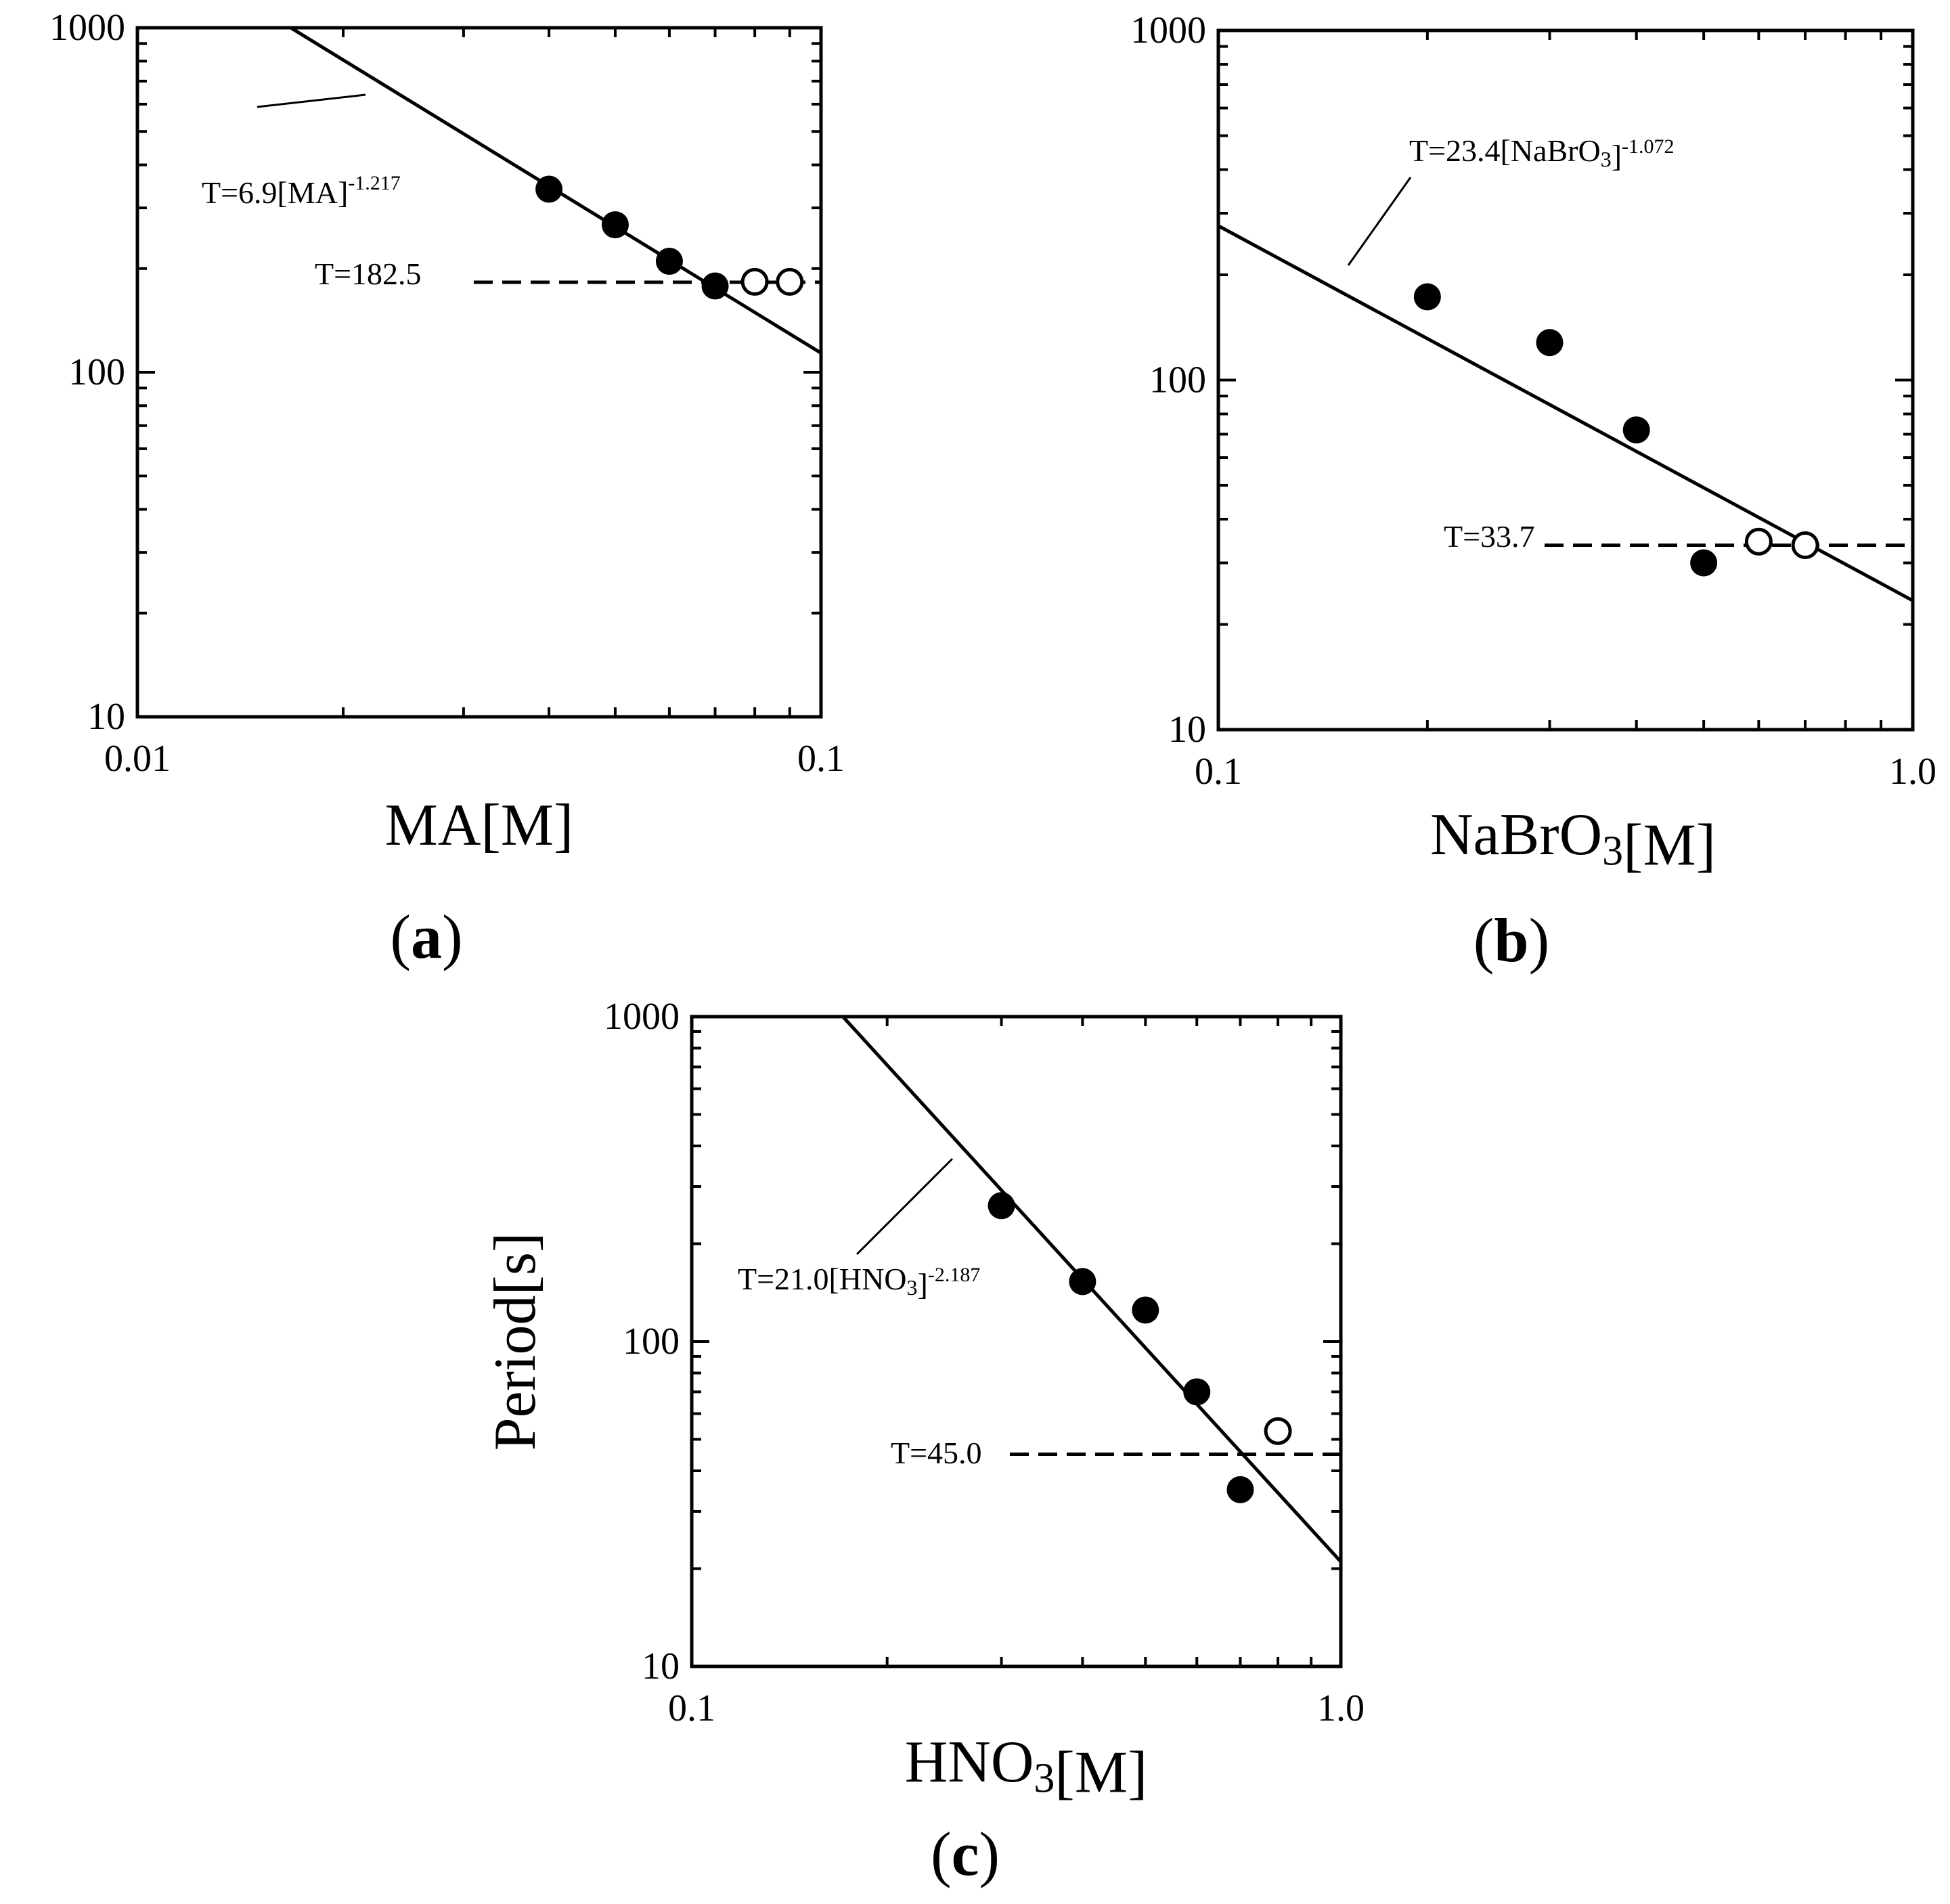 This screenshot has height=1904, width=1950. I want to click on x-tick-label: 0.01, so click(137, 759).